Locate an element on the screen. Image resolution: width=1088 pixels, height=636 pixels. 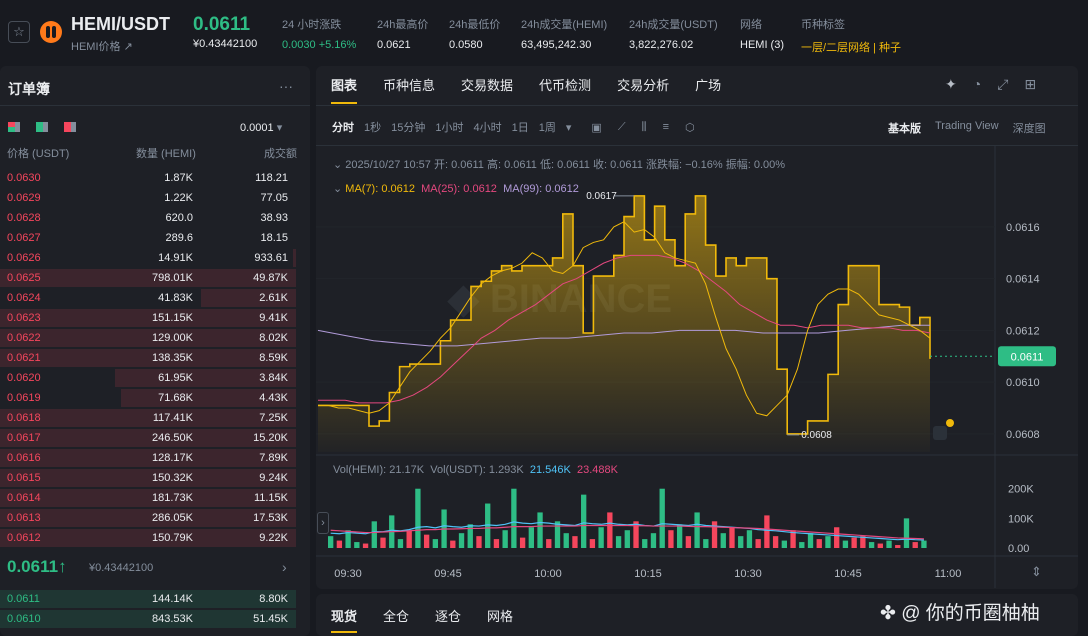
ask-total: 933.61 is located at coordinates (271, 258).